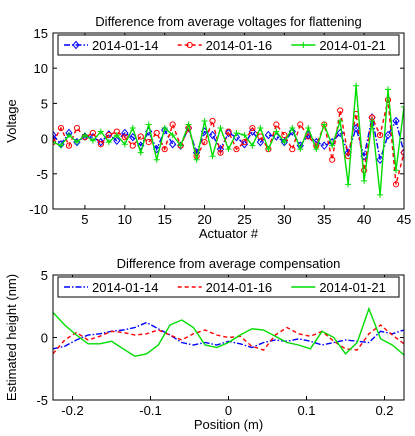 This screenshot has height=436, width=415. I want to click on y-tick-label: 5, so click(44, 275).